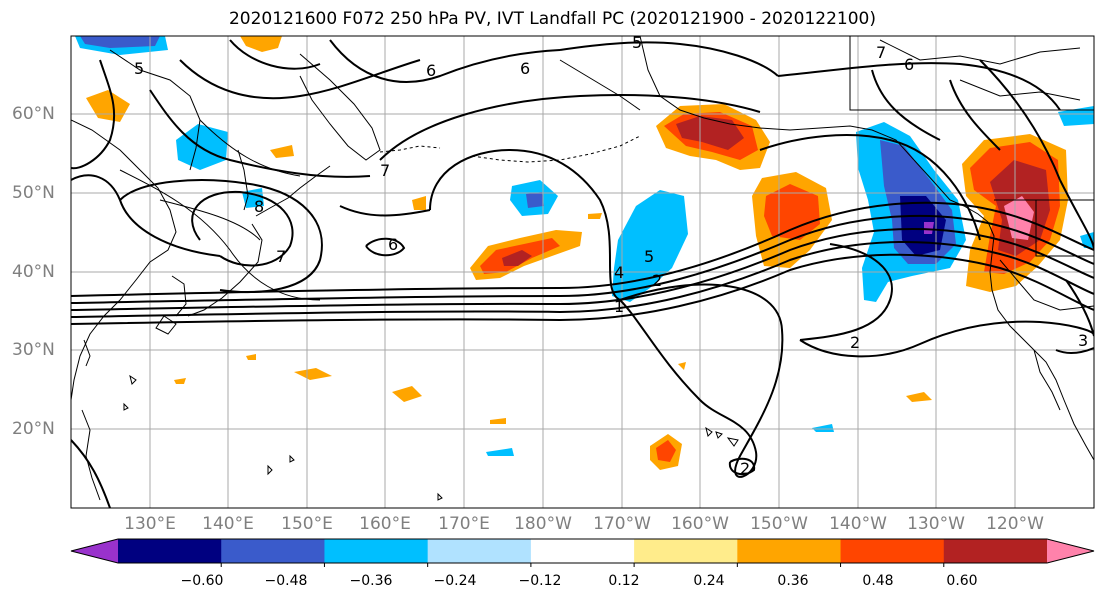 The image size is (1105, 601). What do you see at coordinates (150, 524) in the screenshot?
I see `lon-label: 130°E` at bounding box center [150, 524].